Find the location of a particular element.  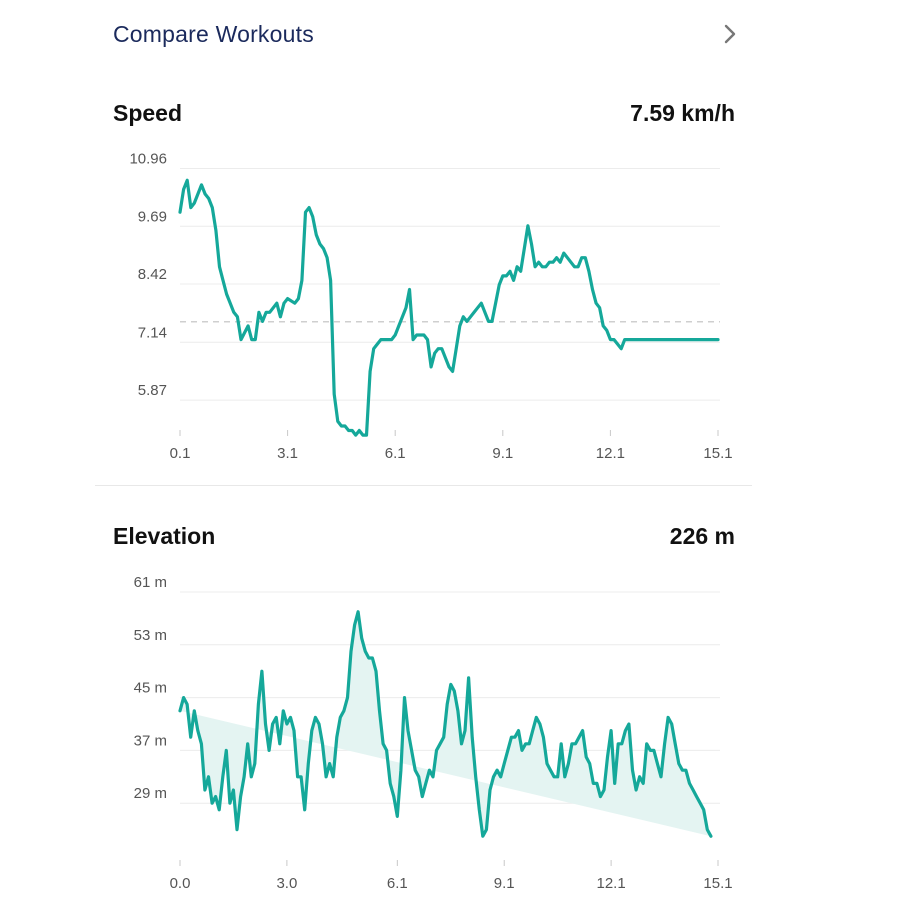

speed-x-tick-label: 0.1 is located at coordinates (180, 453).